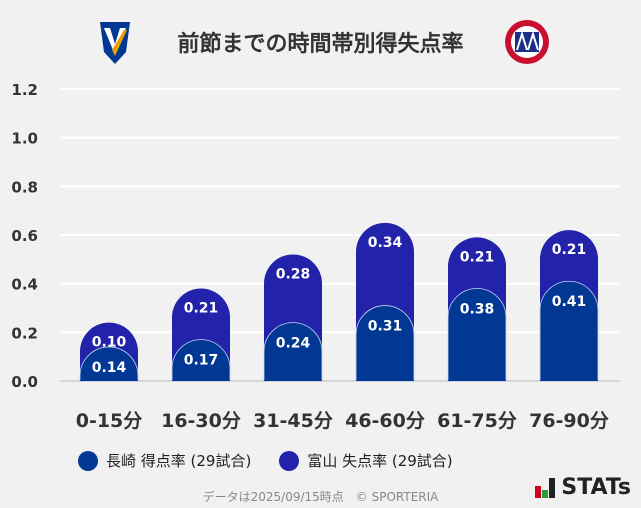 The height and width of the screenshot is (508, 641). Describe the element at coordinates (24, 285) in the screenshot. I see `y-tick-label: 0.4` at that location.